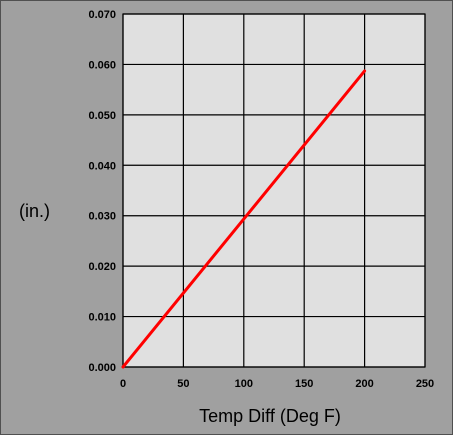 The width and height of the screenshot is (453, 435). Describe the element at coordinates (277, 384) in the screenshot. I see `x-tick-labels: 0 50 100 150 200 250` at that location.